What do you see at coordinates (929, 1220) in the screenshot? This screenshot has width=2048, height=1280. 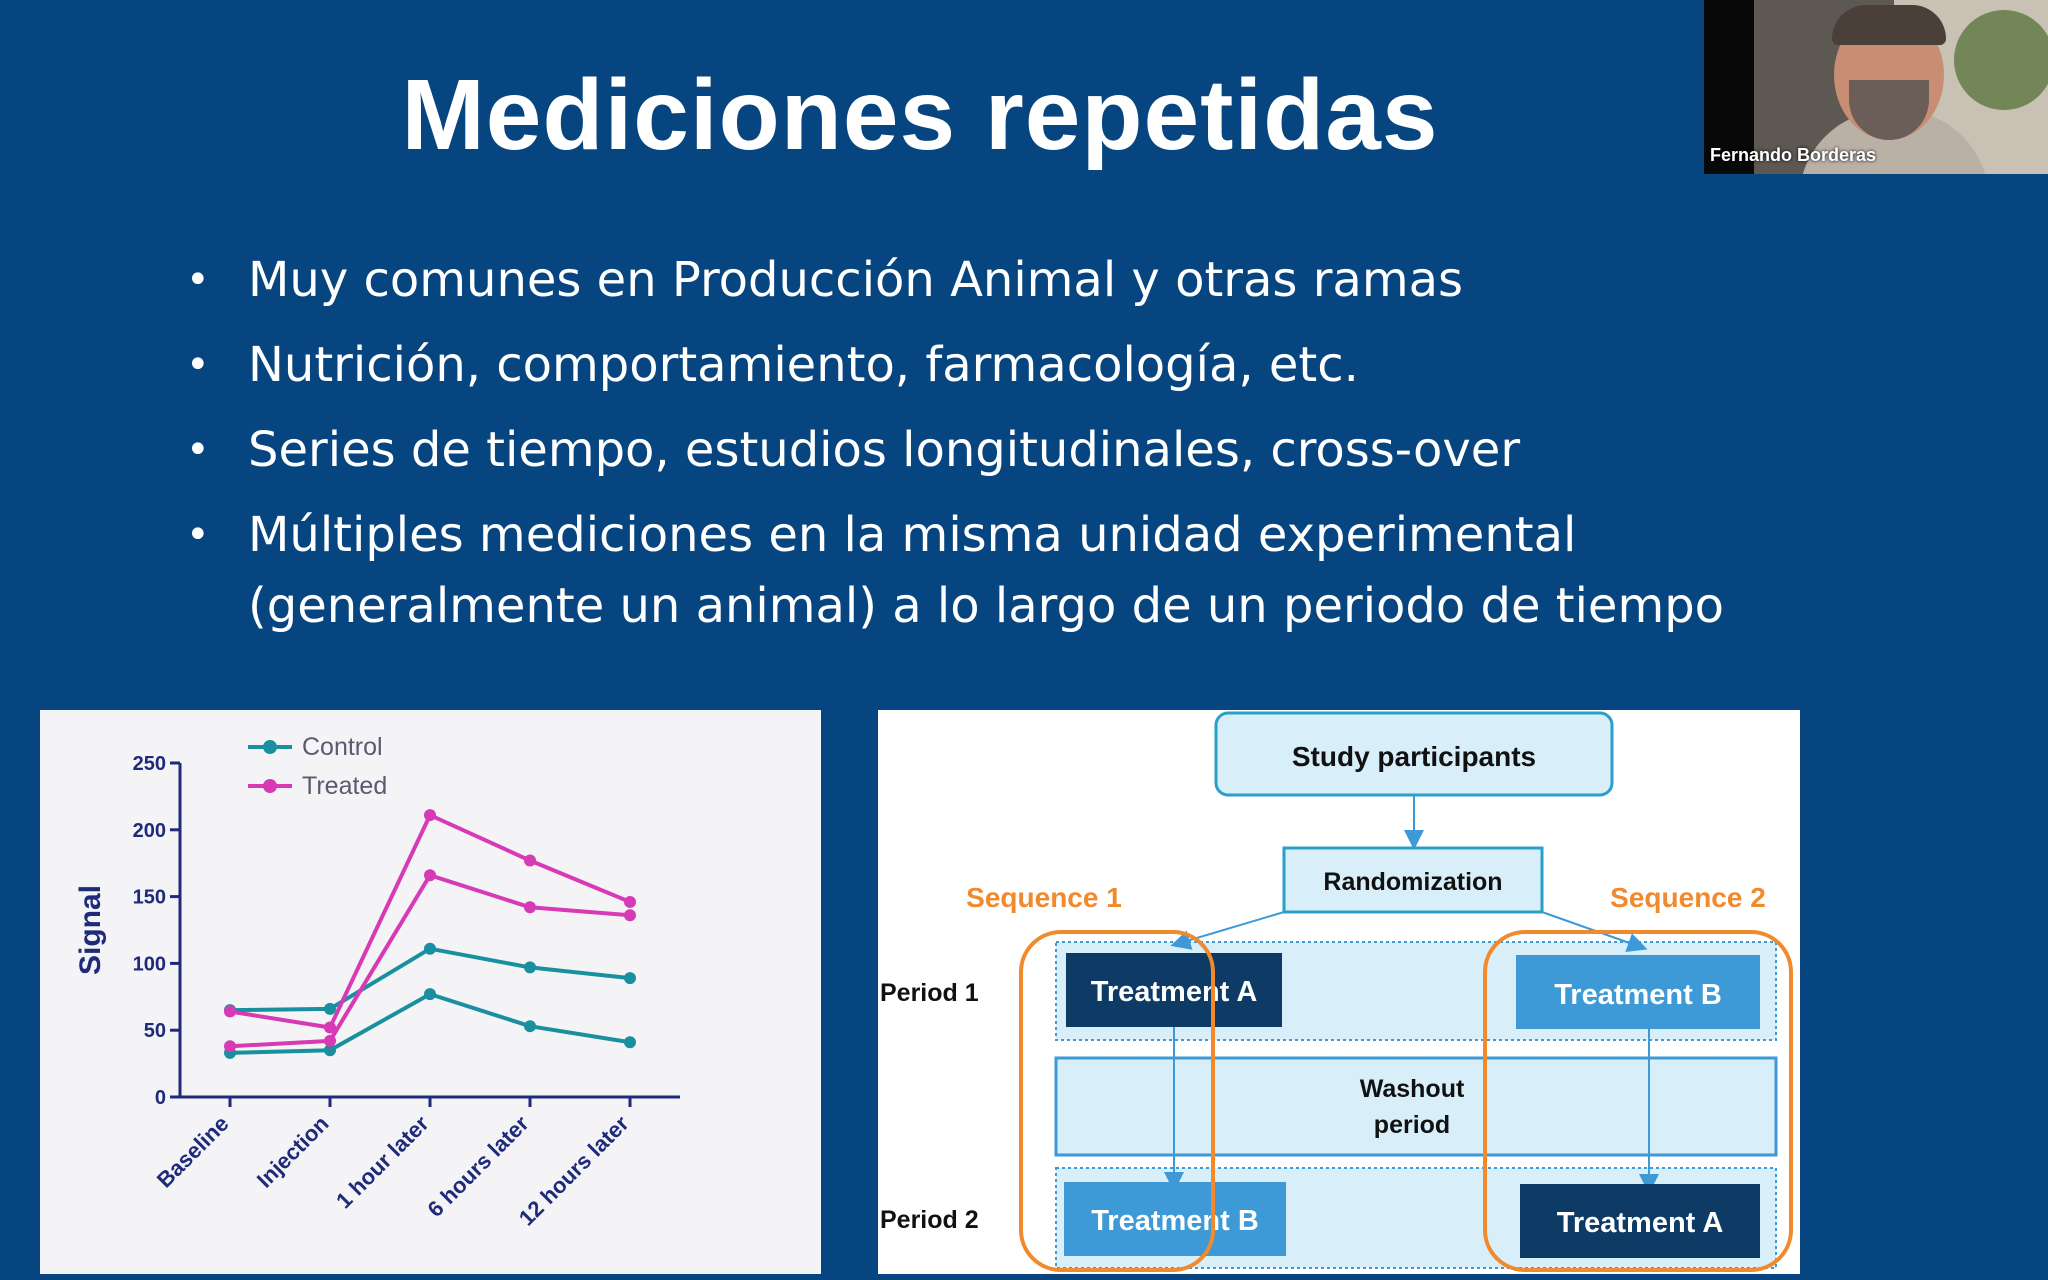 I see `period2-label: Period 2` at bounding box center [929, 1220].